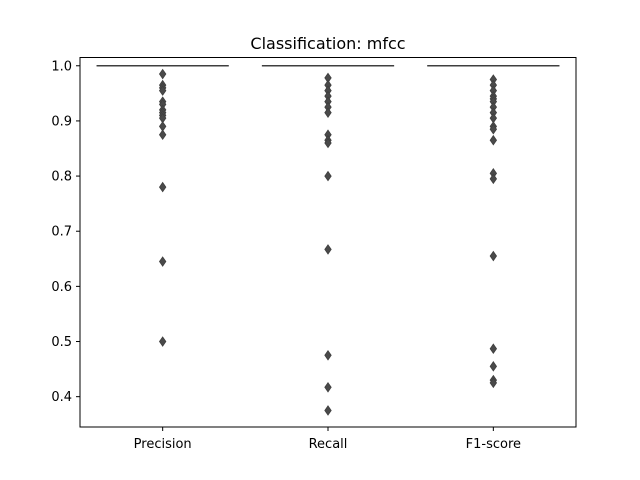  Describe the element at coordinates (61, 232) in the screenshot. I see `y-tick-label: 0.7` at that location.